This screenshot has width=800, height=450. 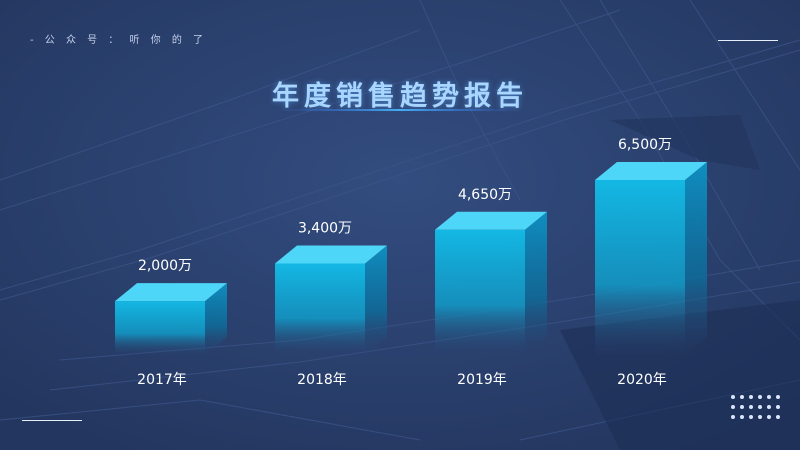 I want to click on bar-top-2019年, so click(x=491, y=220).